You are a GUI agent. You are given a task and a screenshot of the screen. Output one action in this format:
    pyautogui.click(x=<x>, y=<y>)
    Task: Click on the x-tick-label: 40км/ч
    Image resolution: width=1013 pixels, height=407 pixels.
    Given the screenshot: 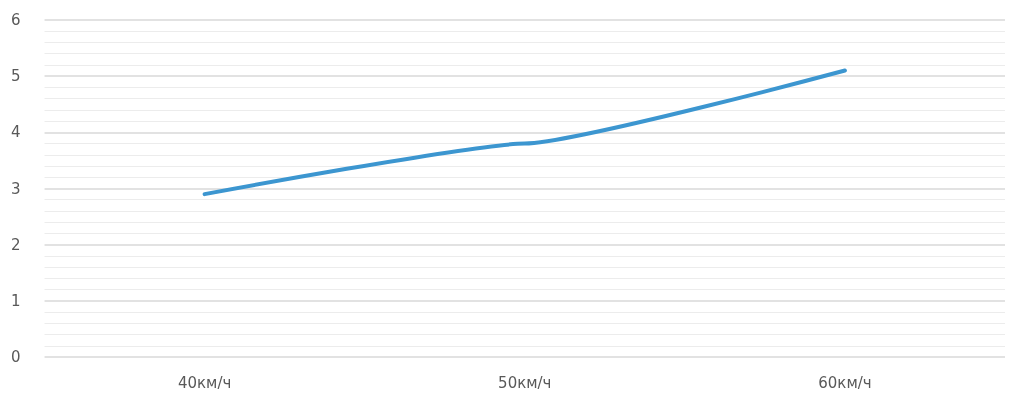 What is the action you would take?
    pyautogui.click(x=204, y=382)
    